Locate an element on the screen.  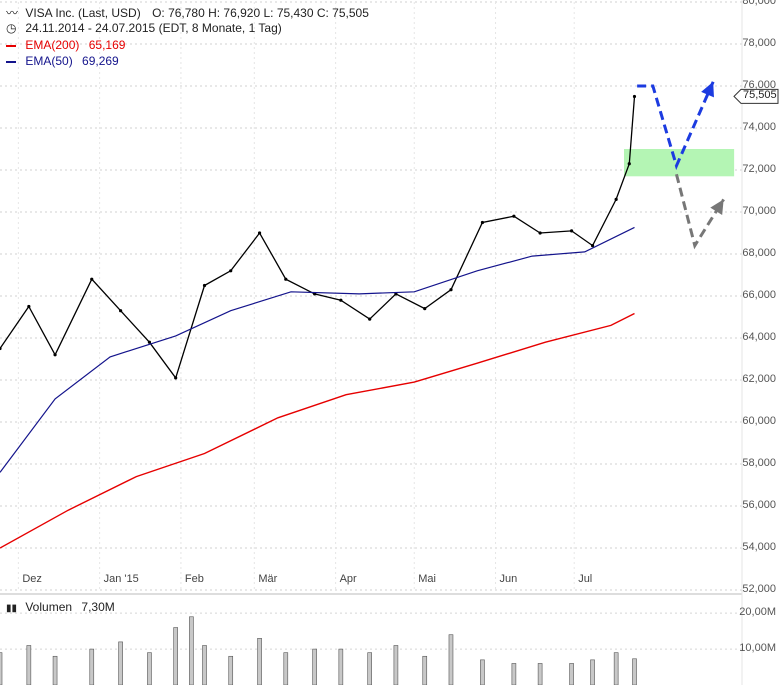
volume-grid is located at coordinates (371, 631).